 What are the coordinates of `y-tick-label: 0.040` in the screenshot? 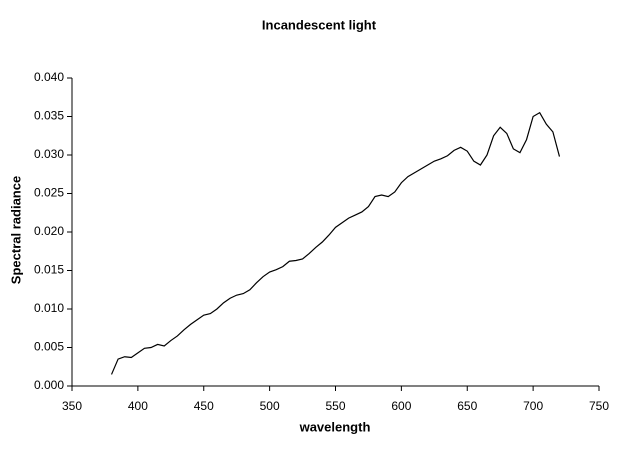 It's located at (49, 77).